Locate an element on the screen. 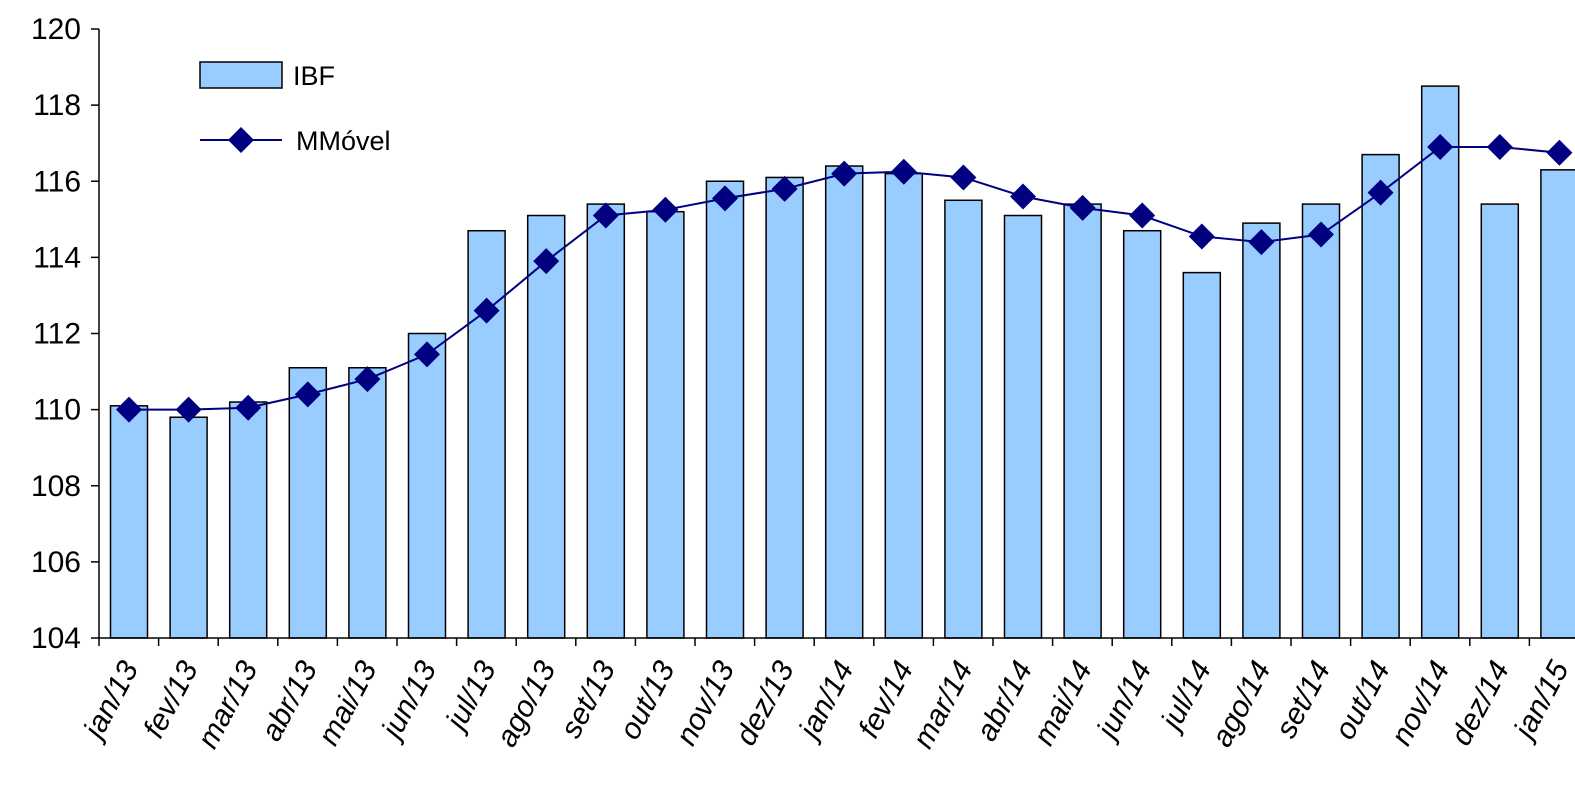 This screenshot has height=789, width=1575. y-tick-label: 116 is located at coordinates (57, 181).